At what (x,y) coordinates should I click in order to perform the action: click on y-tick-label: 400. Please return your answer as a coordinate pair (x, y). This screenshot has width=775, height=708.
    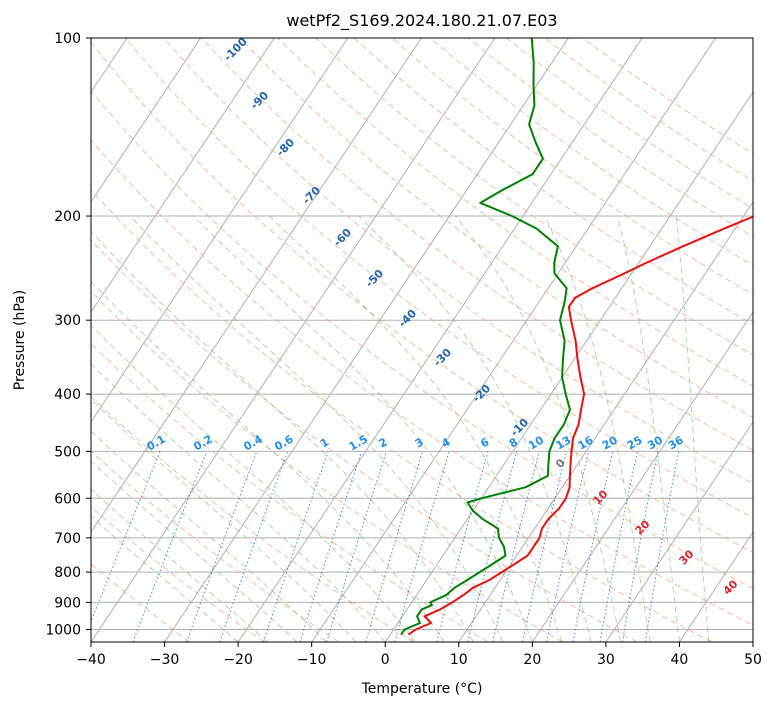
    Looking at the image, I should click on (67, 395).